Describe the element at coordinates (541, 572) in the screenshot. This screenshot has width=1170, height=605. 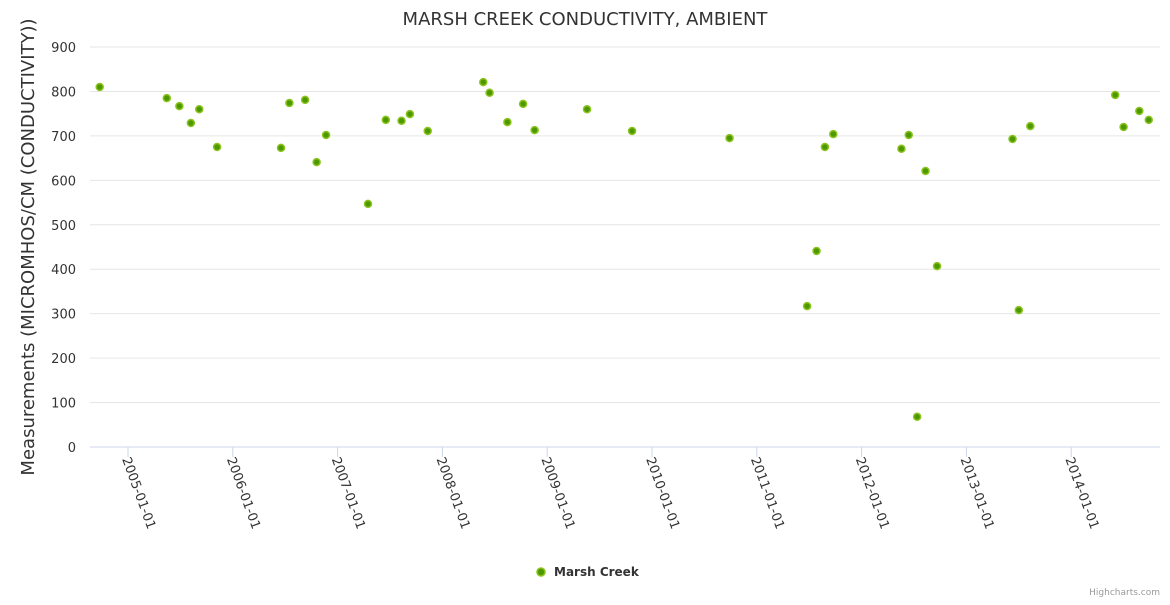
I see `legend-marker` at that location.